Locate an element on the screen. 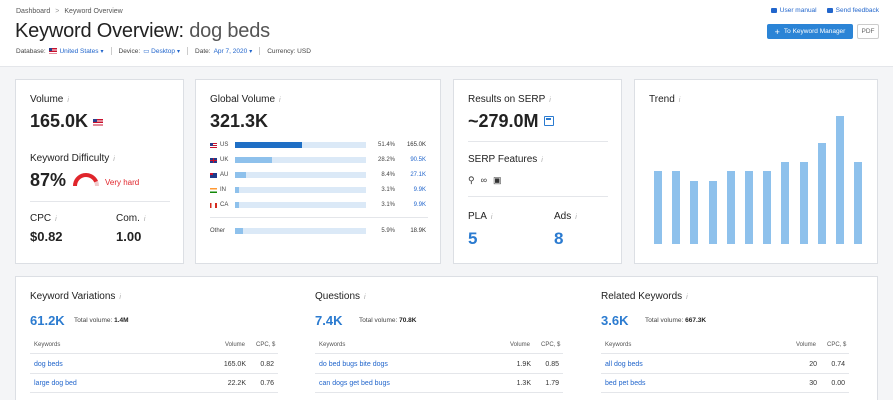 This screenshot has height=400, width=893. keyword-link: all dog beds is located at coordinates (624, 364).